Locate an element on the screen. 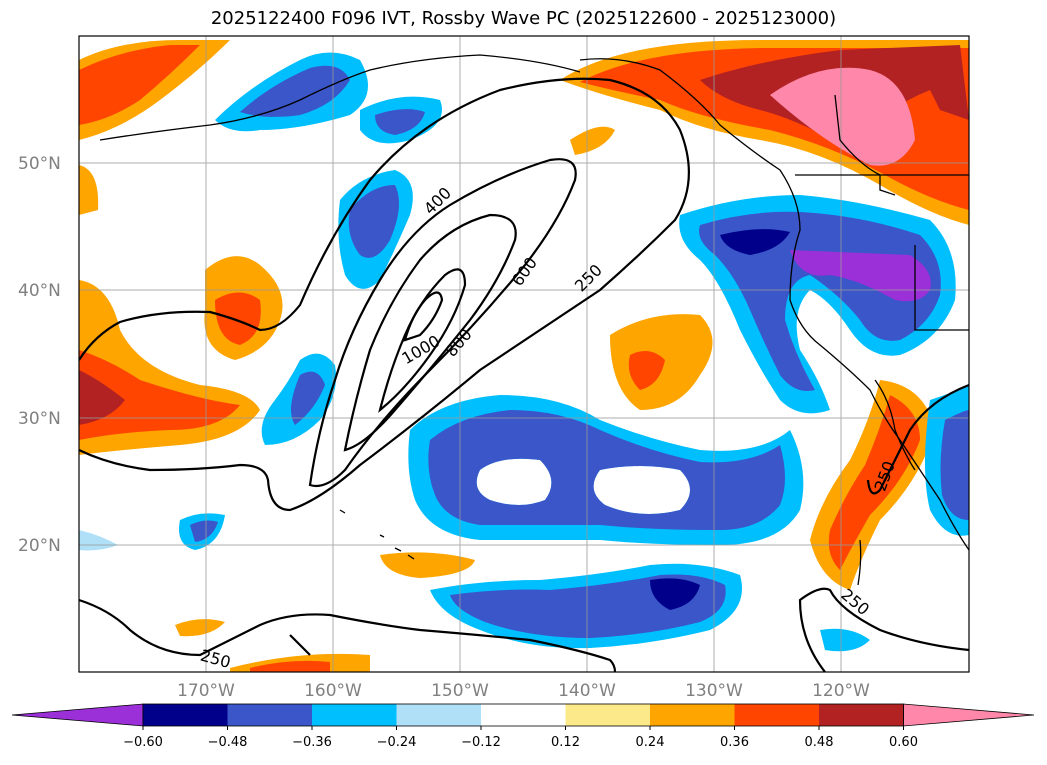 The width and height of the screenshot is (1047, 765). lat-label: 20°N is located at coordinates (39, 546).